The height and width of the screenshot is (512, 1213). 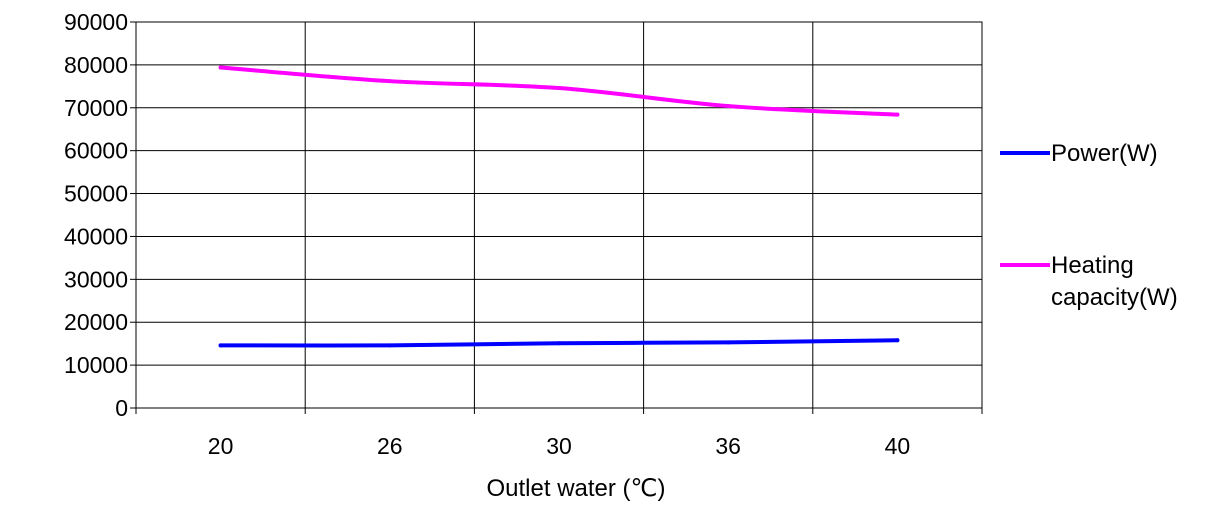 I want to click on x-tick-label: 20, so click(x=221, y=446).